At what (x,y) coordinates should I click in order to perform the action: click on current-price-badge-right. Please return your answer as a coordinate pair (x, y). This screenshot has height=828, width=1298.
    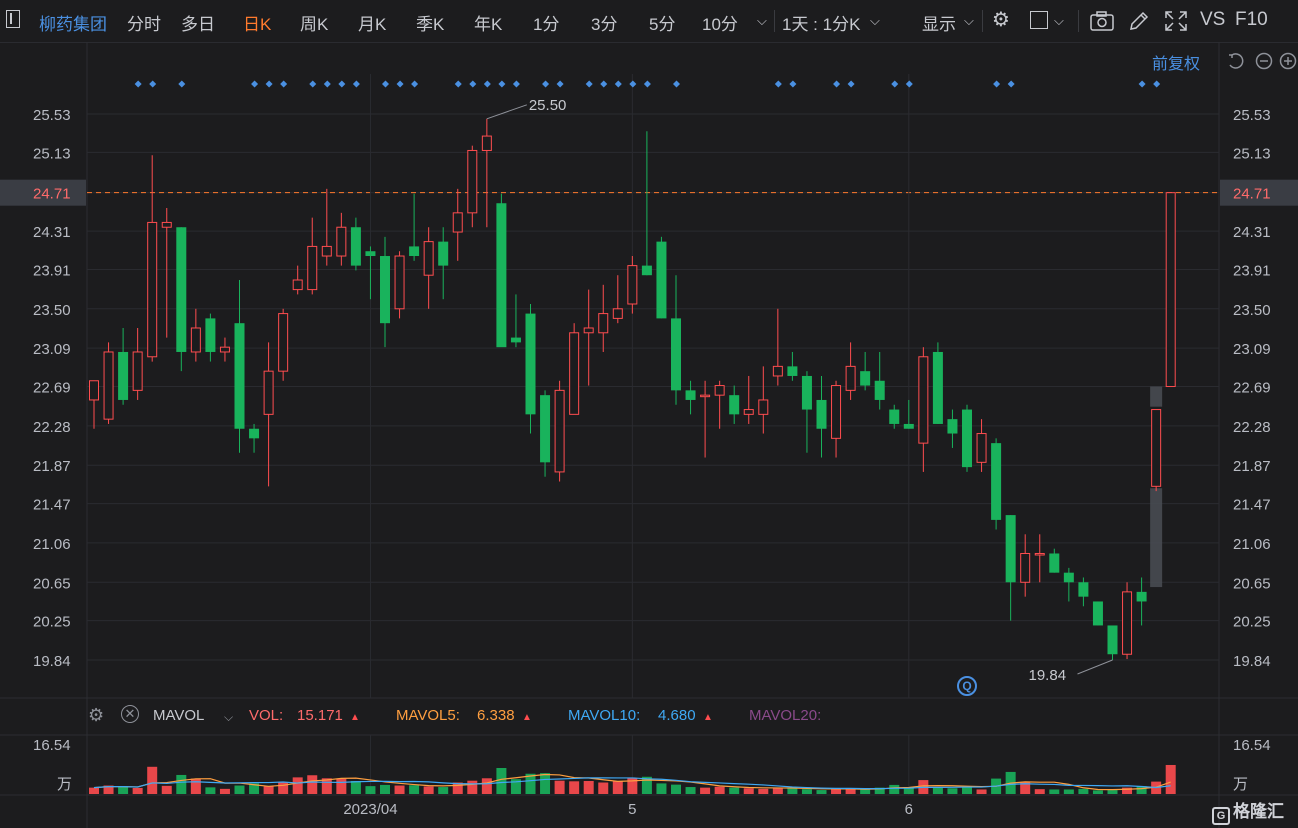
    Looking at the image, I should click on (1259, 192).